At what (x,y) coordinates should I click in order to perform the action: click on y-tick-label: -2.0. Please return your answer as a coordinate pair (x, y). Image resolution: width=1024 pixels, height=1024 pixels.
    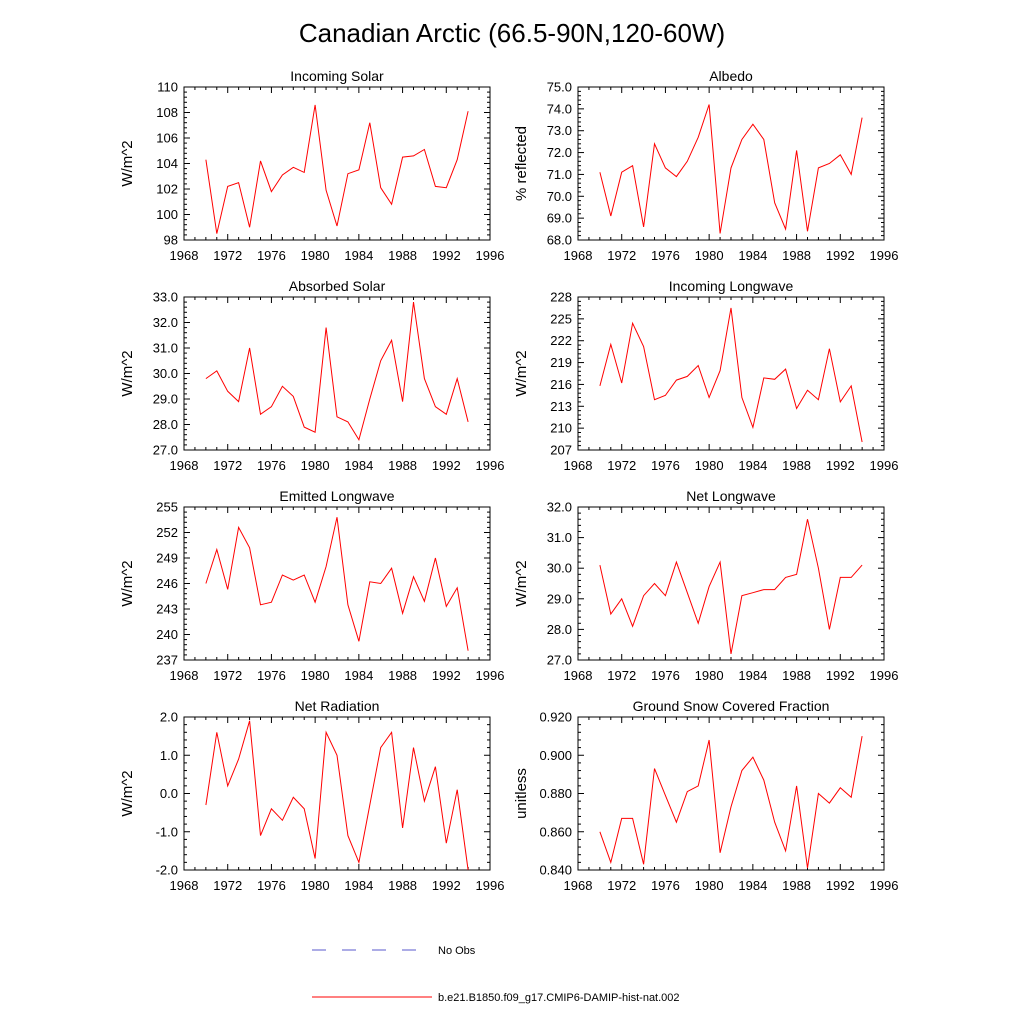
    Looking at the image, I should click on (167, 870).